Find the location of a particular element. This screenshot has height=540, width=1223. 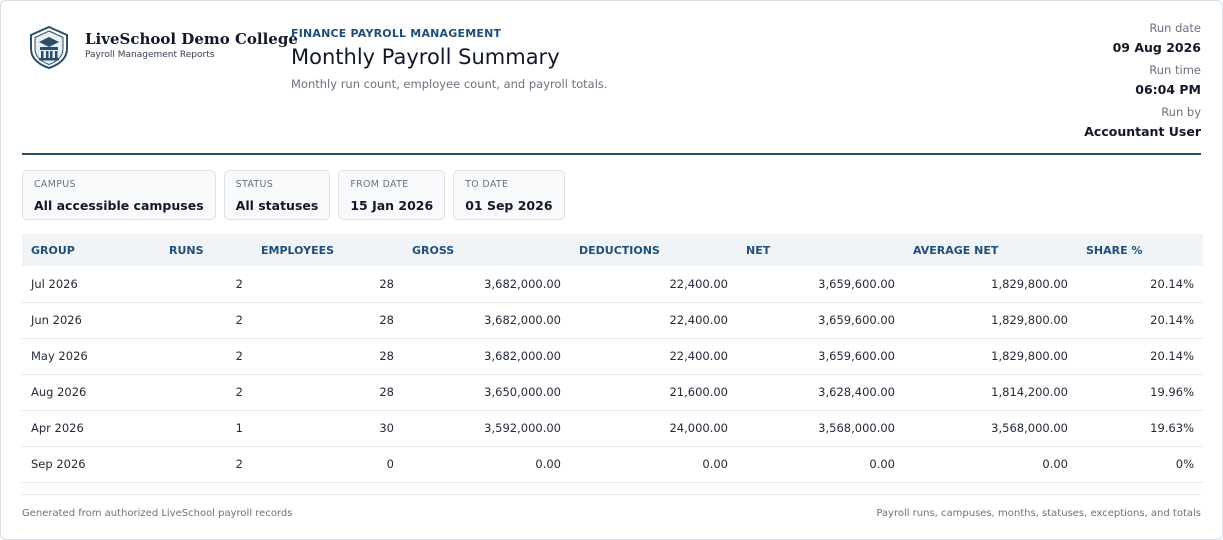

filter-campus: CAMPUS All accessible campuses is located at coordinates (119, 195).